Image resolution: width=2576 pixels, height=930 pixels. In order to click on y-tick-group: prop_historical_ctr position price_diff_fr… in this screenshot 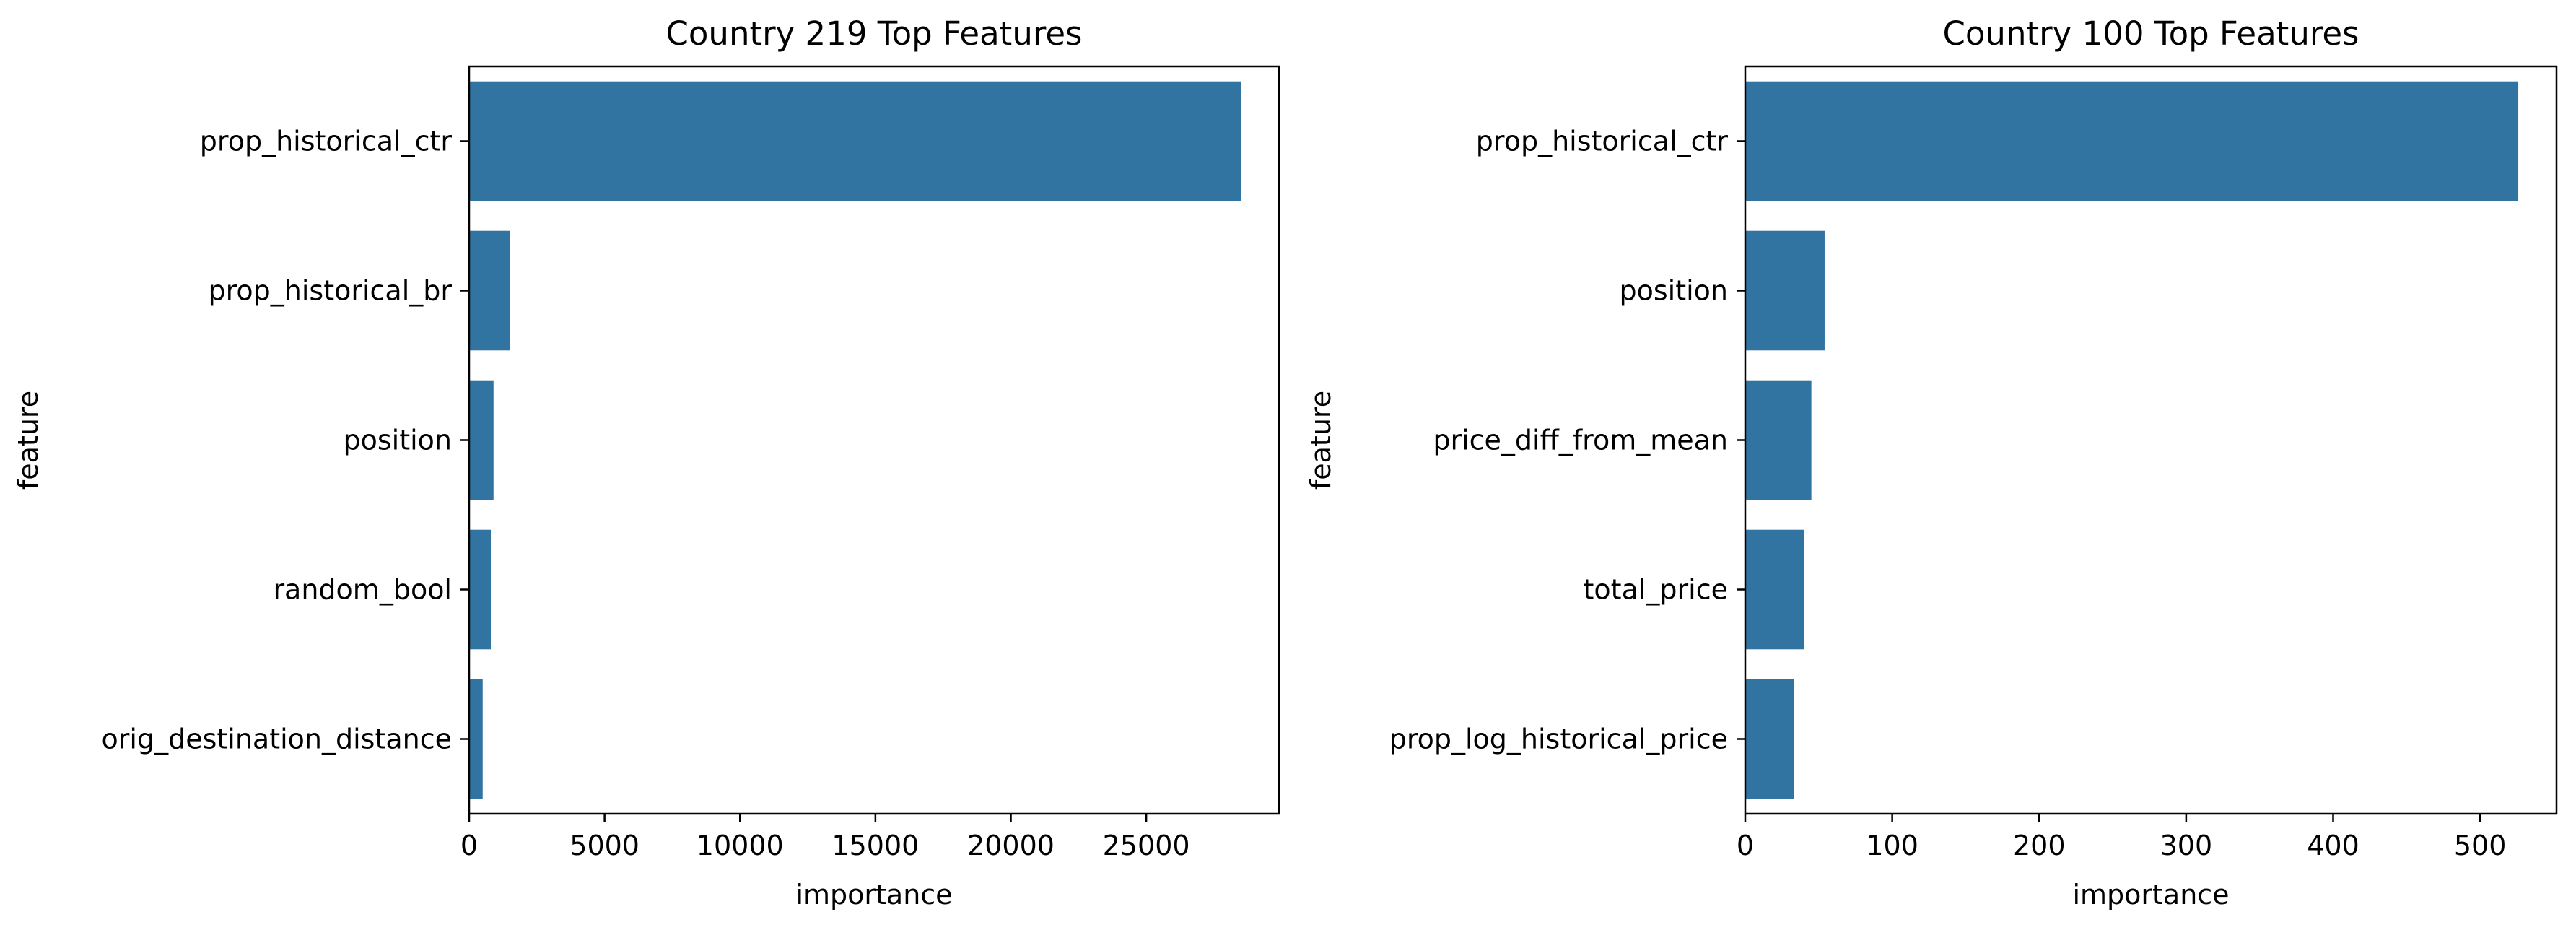, I will do `click(1567, 441)`.